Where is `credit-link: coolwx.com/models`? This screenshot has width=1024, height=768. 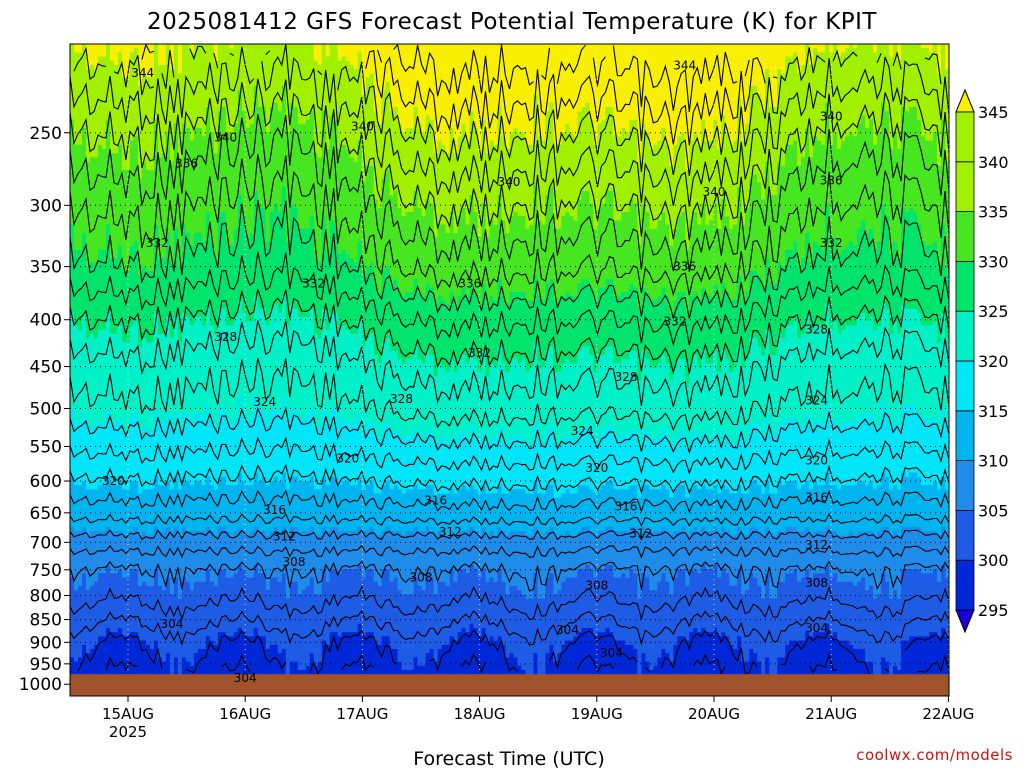 credit-link: coolwx.com/models is located at coordinates (934, 755).